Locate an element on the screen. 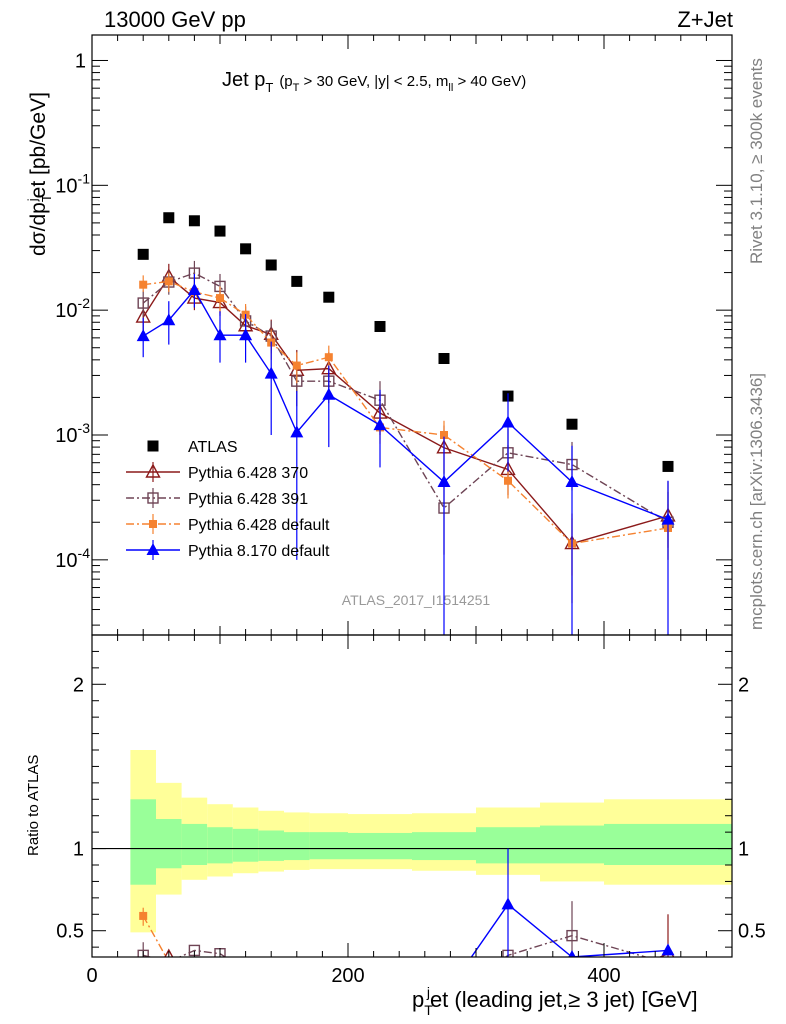 This screenshot has width=786, height=1024. legend-item: Pythia 8.170 default is located at coordinates (228, 550).